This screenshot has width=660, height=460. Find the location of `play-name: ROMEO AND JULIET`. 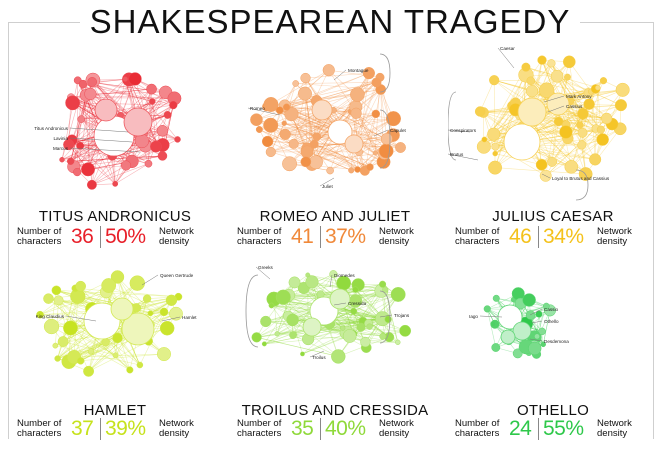

play-name: ROMEO AND JULIET is located at coordinates (335, 216).